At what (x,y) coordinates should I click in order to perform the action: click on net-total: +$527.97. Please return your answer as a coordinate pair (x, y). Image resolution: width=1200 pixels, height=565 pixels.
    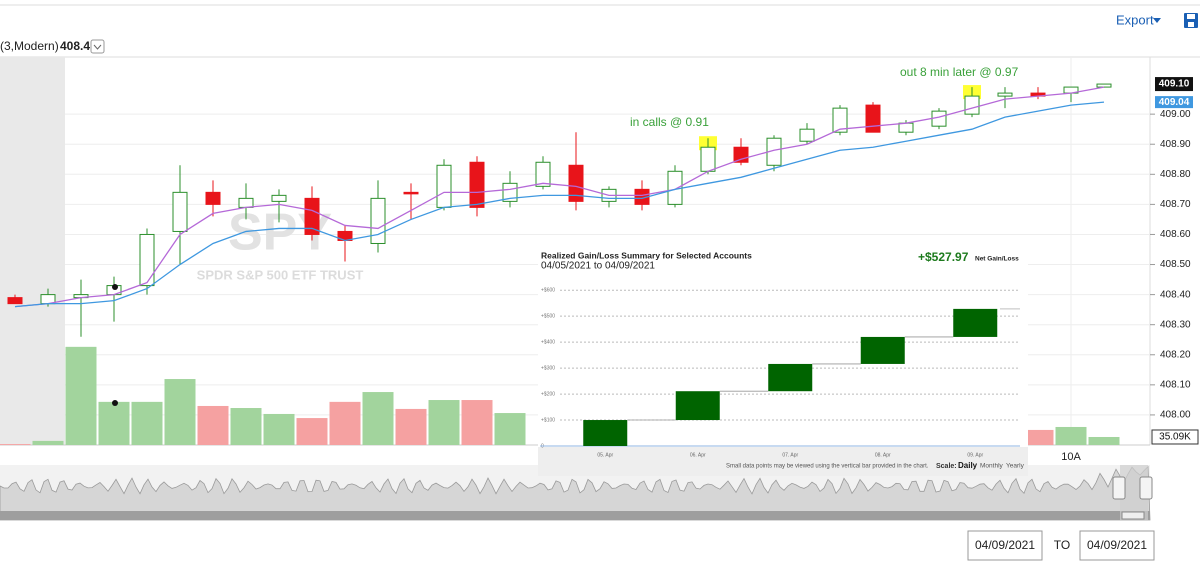
    Looking at the image, I should click on (943, 257).